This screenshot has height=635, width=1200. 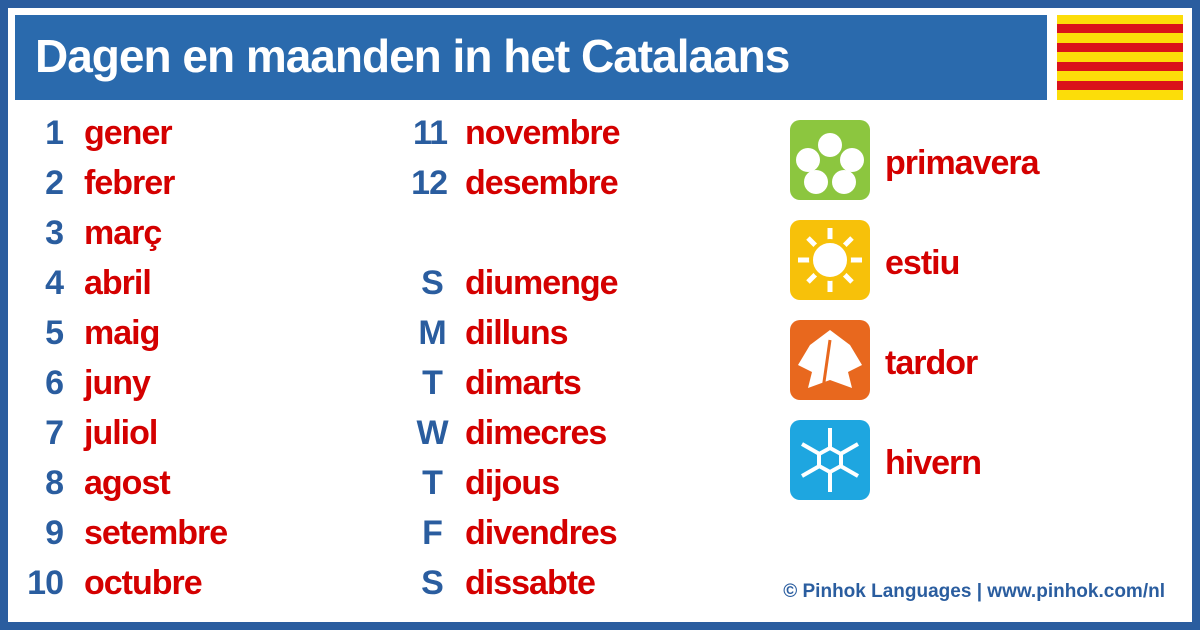 What do you see at coordinates (54, 183) in the screenshot?
I see `month-number: 2` at bounding box center [54, 183].